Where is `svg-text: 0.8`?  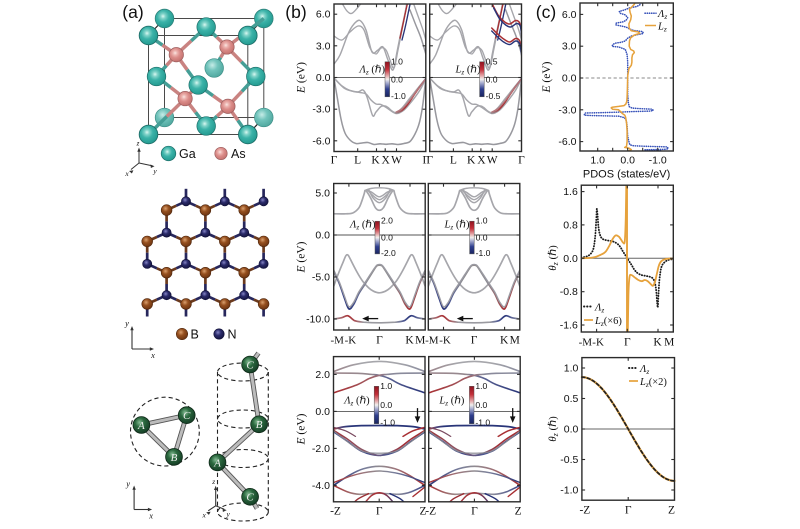 svg-text: 0.8 is located at coordinates (570, 225).